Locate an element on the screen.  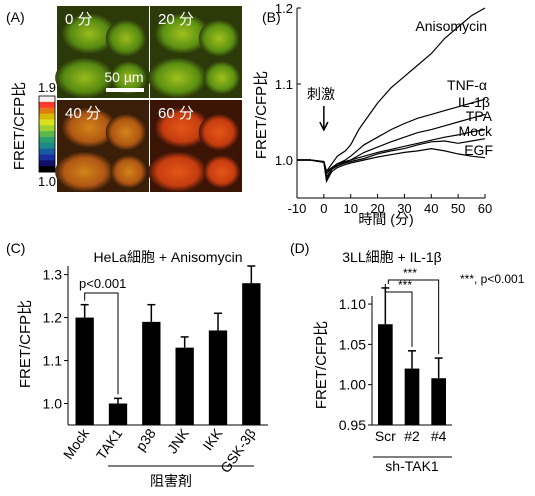
tile-time-label: 0 分 is located at coordinates (79, 19).